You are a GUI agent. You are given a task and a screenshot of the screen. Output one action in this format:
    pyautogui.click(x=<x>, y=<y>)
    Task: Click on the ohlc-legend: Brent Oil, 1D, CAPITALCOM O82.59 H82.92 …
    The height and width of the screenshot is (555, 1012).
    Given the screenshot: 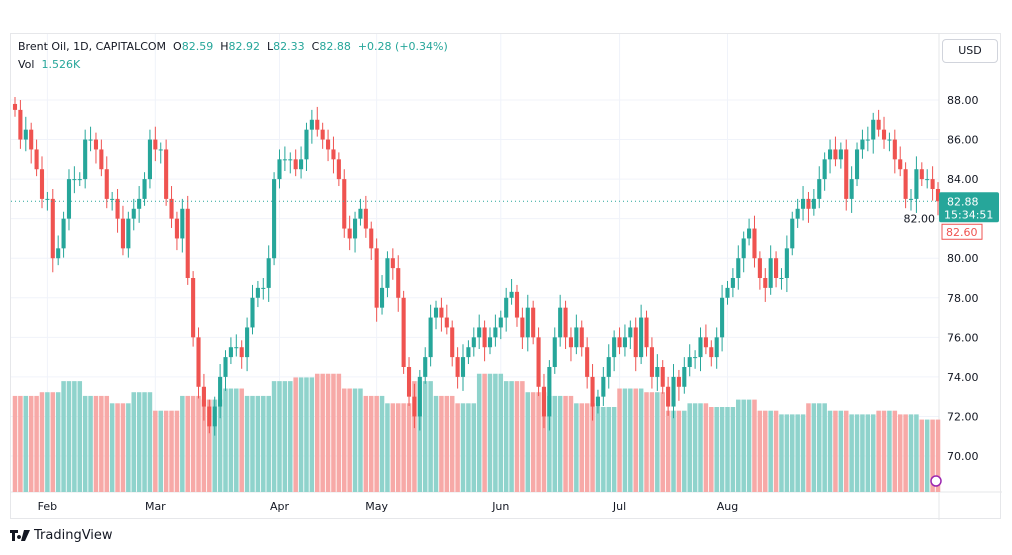 What is the action you would take?
    pyautogui.click(x=233, y=46)
    